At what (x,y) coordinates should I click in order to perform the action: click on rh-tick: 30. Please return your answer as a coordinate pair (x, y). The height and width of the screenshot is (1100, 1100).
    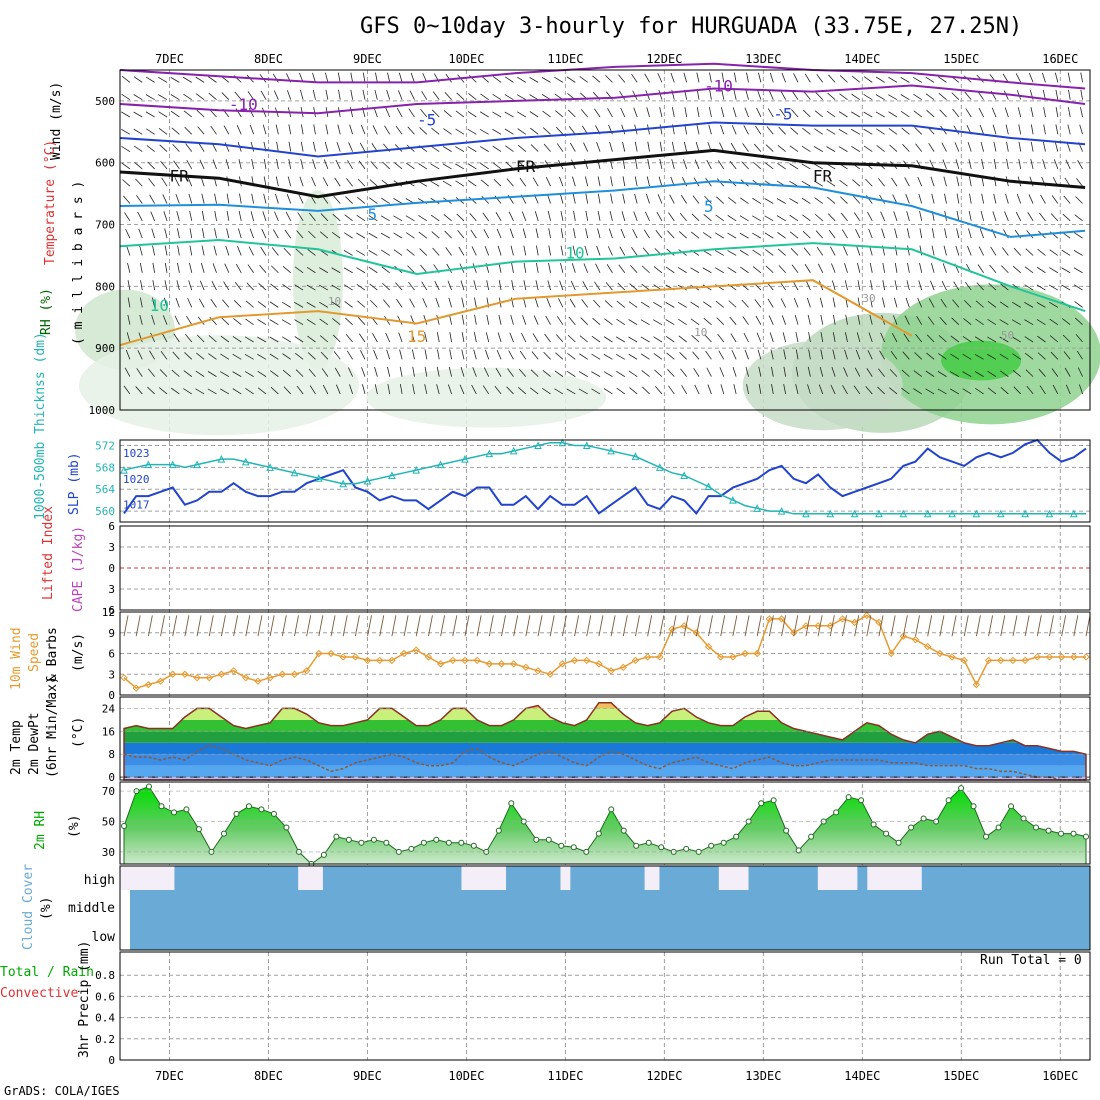
    Looking at the image, I should click on (108, 852).